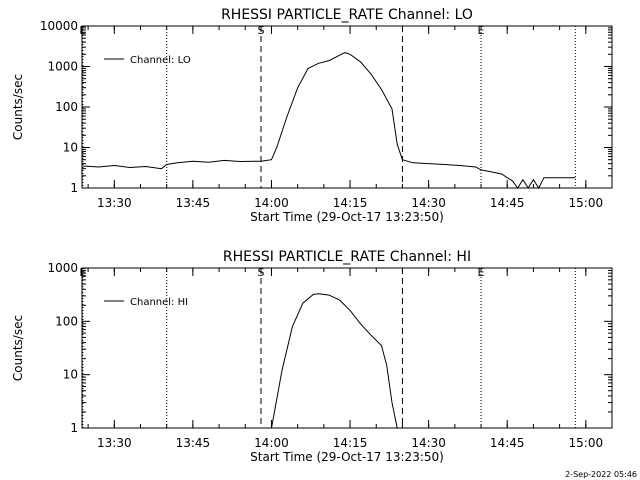 The width and height of the screenshot is (640, 480). Describe the element at coordinates (601, 474) in the screenshot. I see `footer-timestamp: 2-Sep-2022 05:46` at that location.